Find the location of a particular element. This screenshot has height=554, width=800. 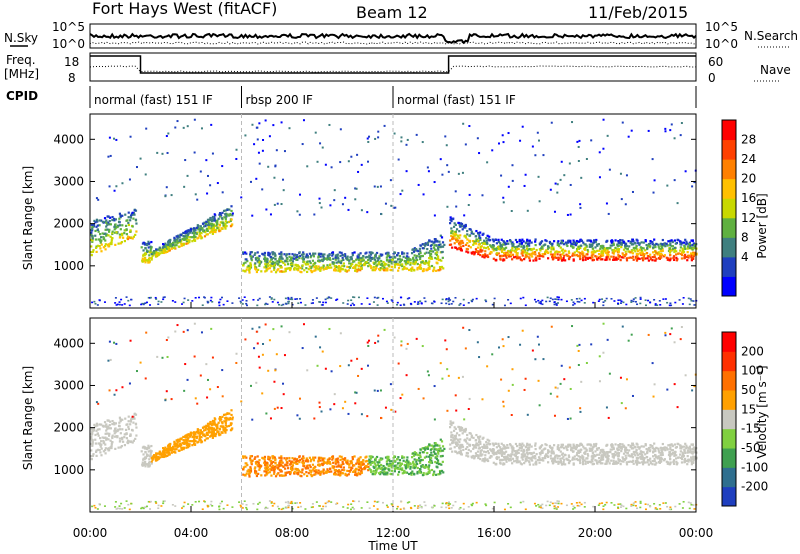

nsky-tick-bottom: 10^0 is located at coordinates (68, 44).